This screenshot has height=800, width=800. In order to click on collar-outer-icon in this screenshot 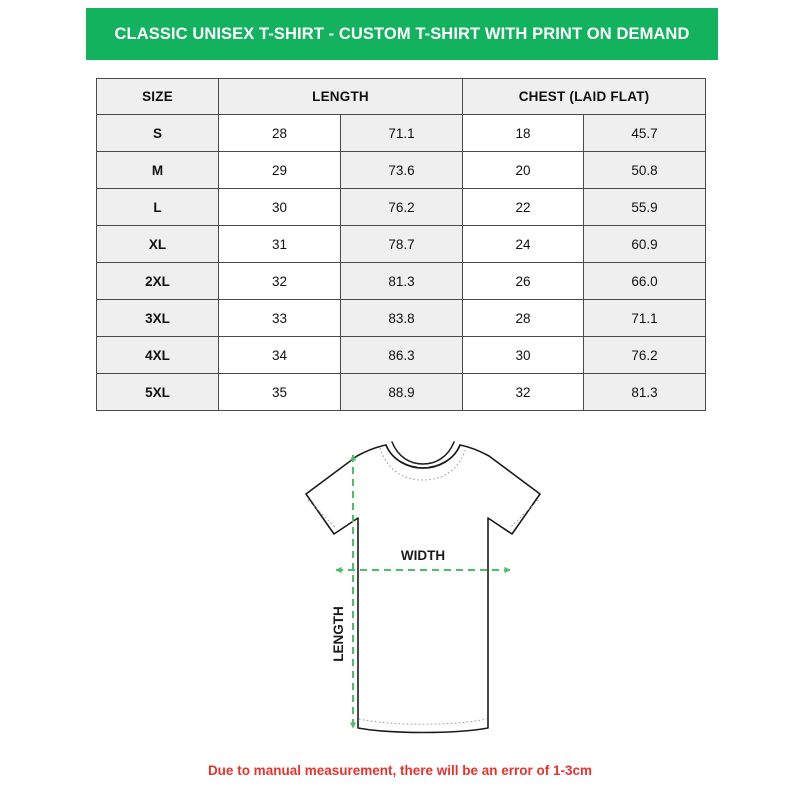, I will do `click(423, 456)`.